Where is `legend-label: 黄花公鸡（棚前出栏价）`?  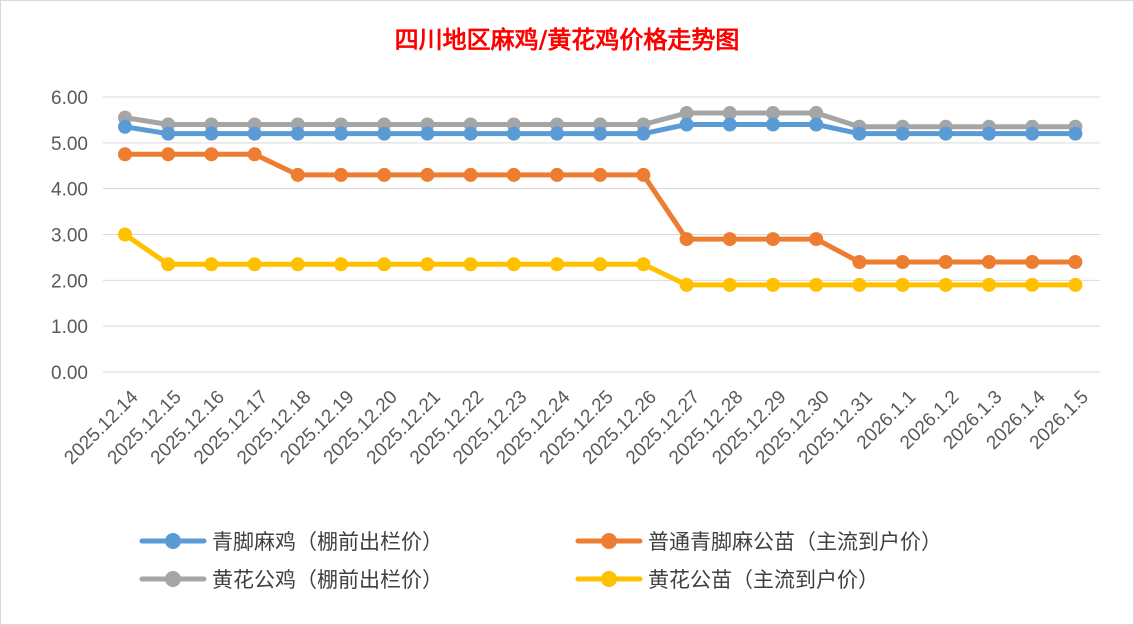 legend-label: 黄花公鸡（棚前出栏价） is located at coordinates (327, 580).